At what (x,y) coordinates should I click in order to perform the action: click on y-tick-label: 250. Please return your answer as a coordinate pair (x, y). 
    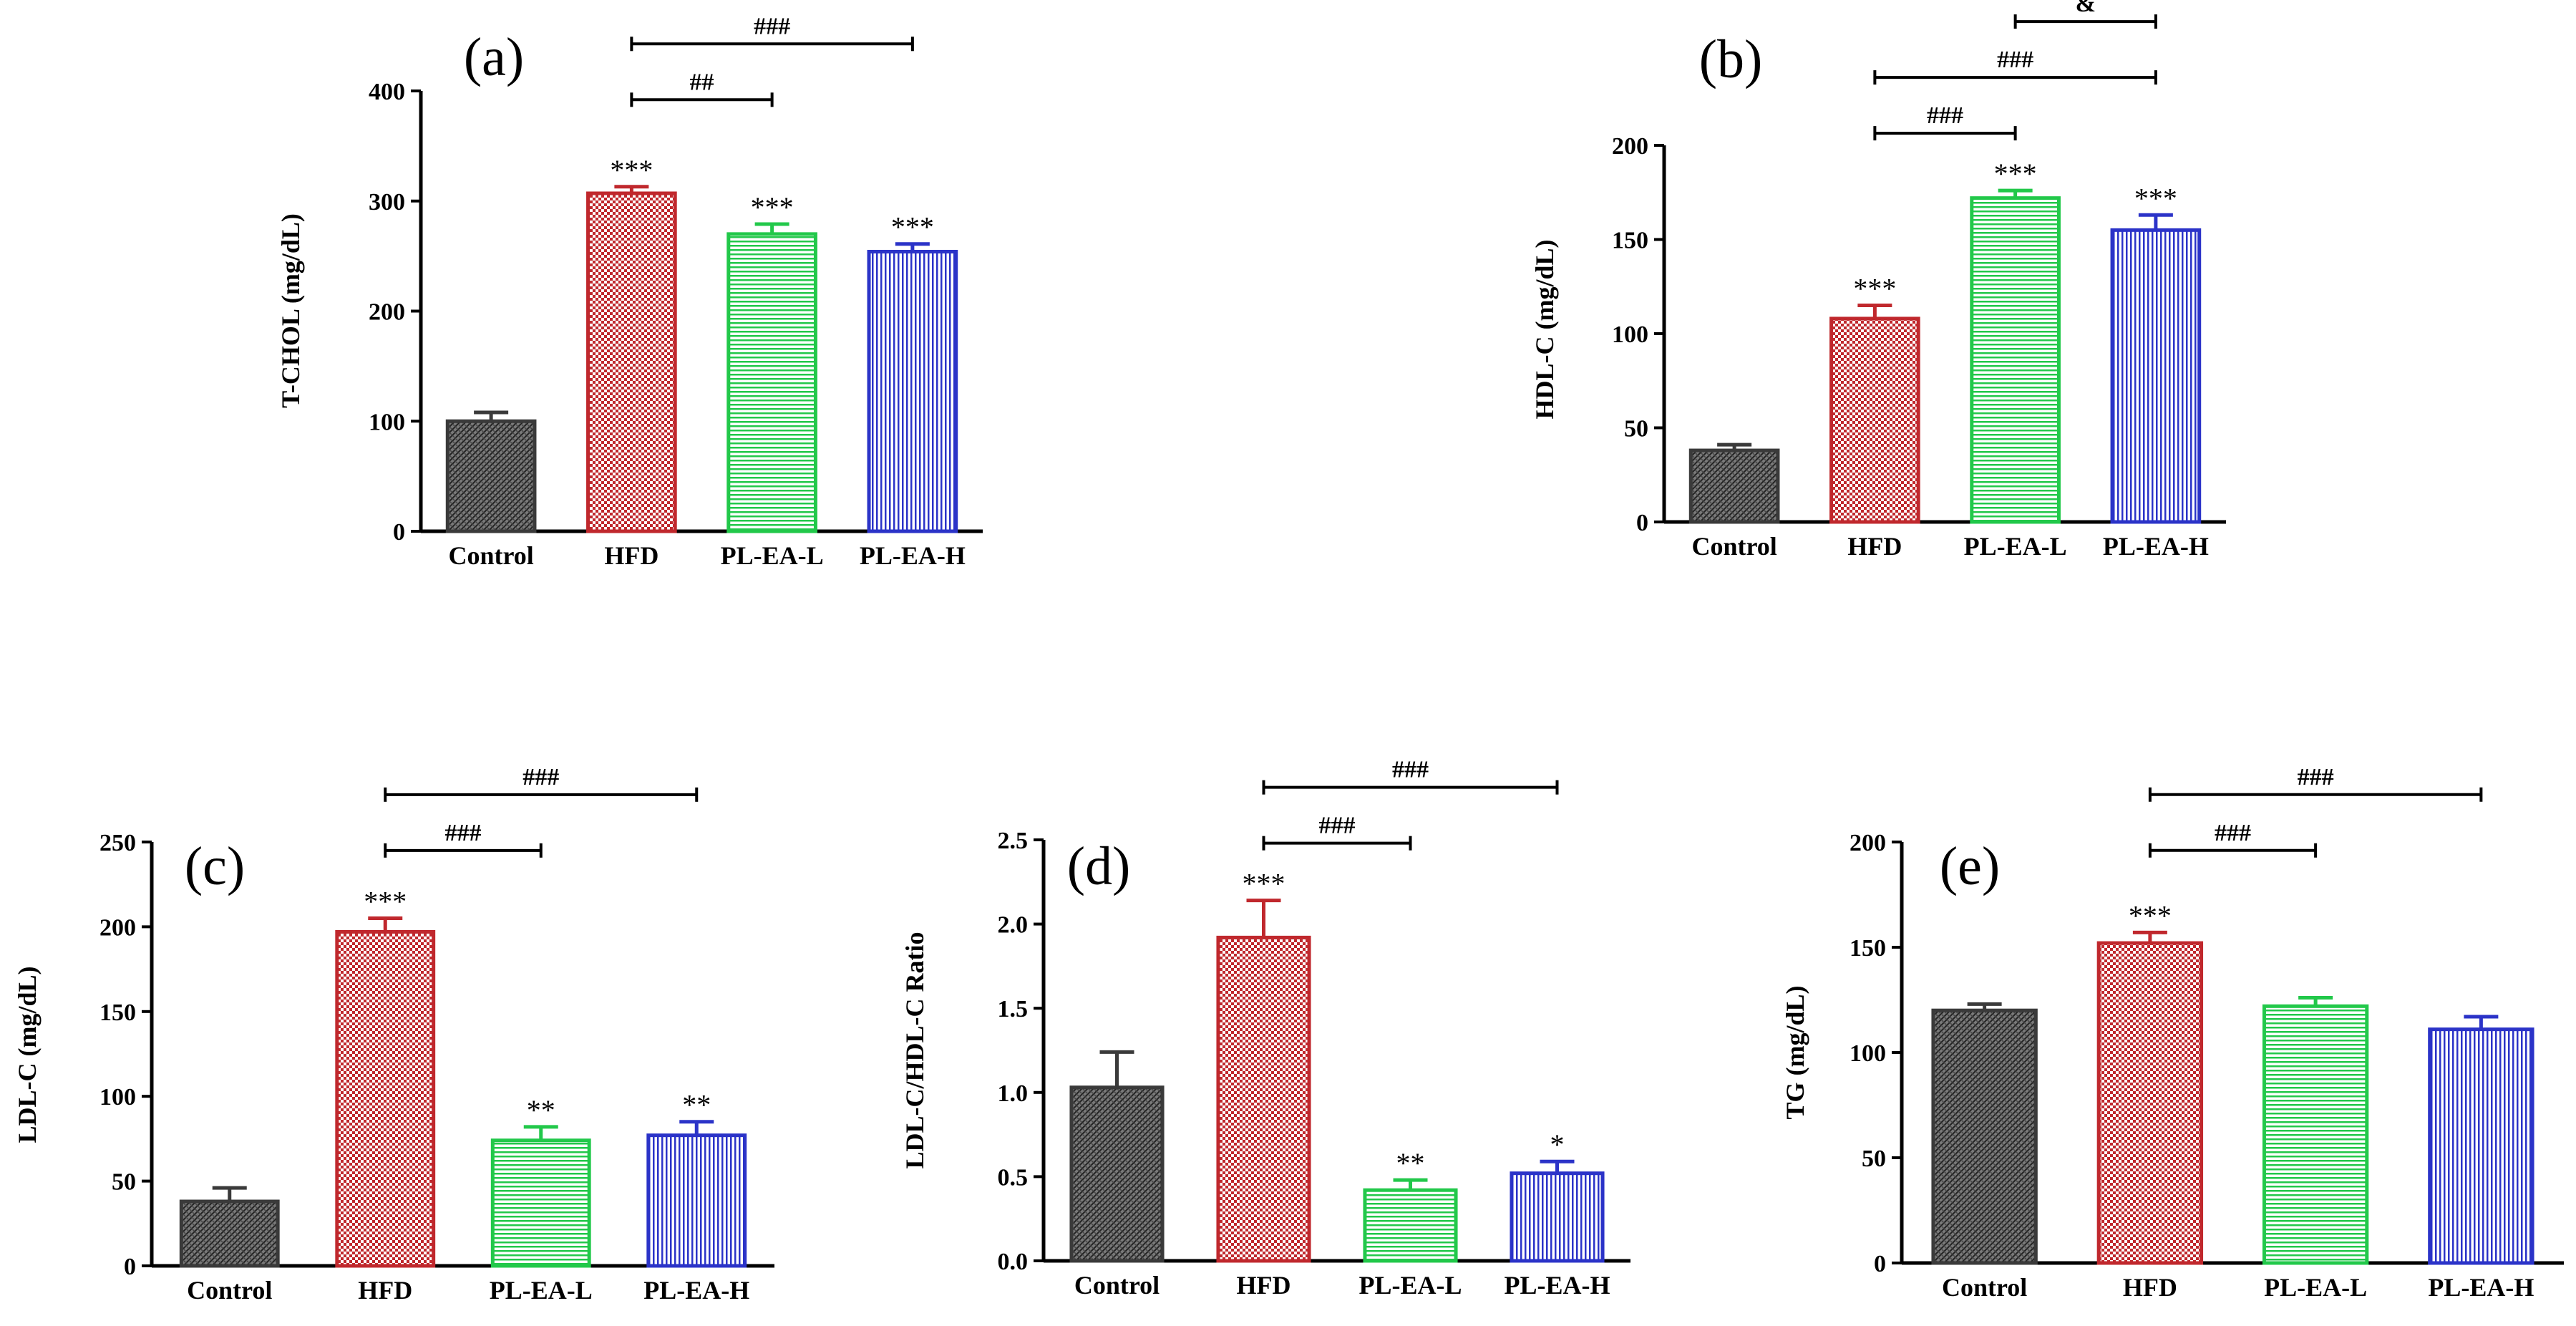
    Looking at the image, I should click on (117, 843).